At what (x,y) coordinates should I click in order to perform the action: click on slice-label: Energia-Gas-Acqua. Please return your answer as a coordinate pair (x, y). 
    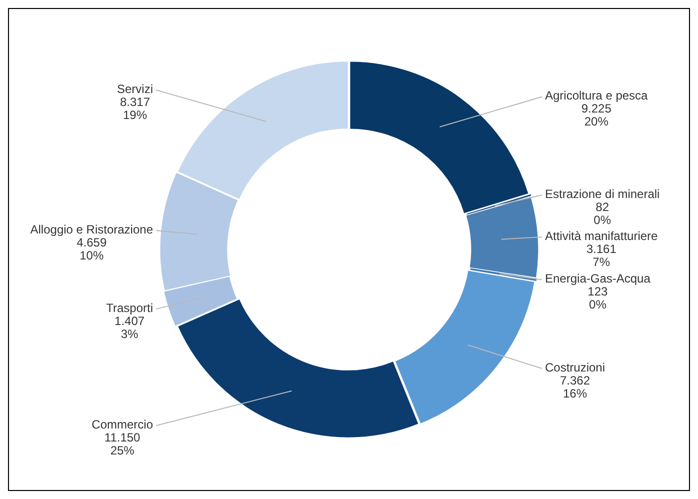
    Looking at the image, I should click on (598, 279).